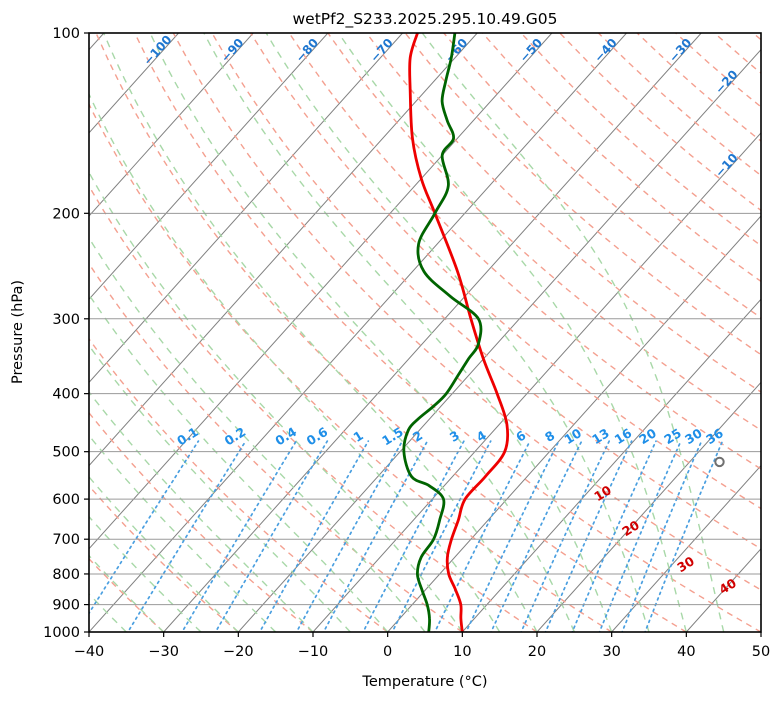 This screenshot has height=708, width=775. What do you see at coordinates (761, 652) in the screenshot?
I see `x-tick-label: 50` at bounding box center [761, 652].